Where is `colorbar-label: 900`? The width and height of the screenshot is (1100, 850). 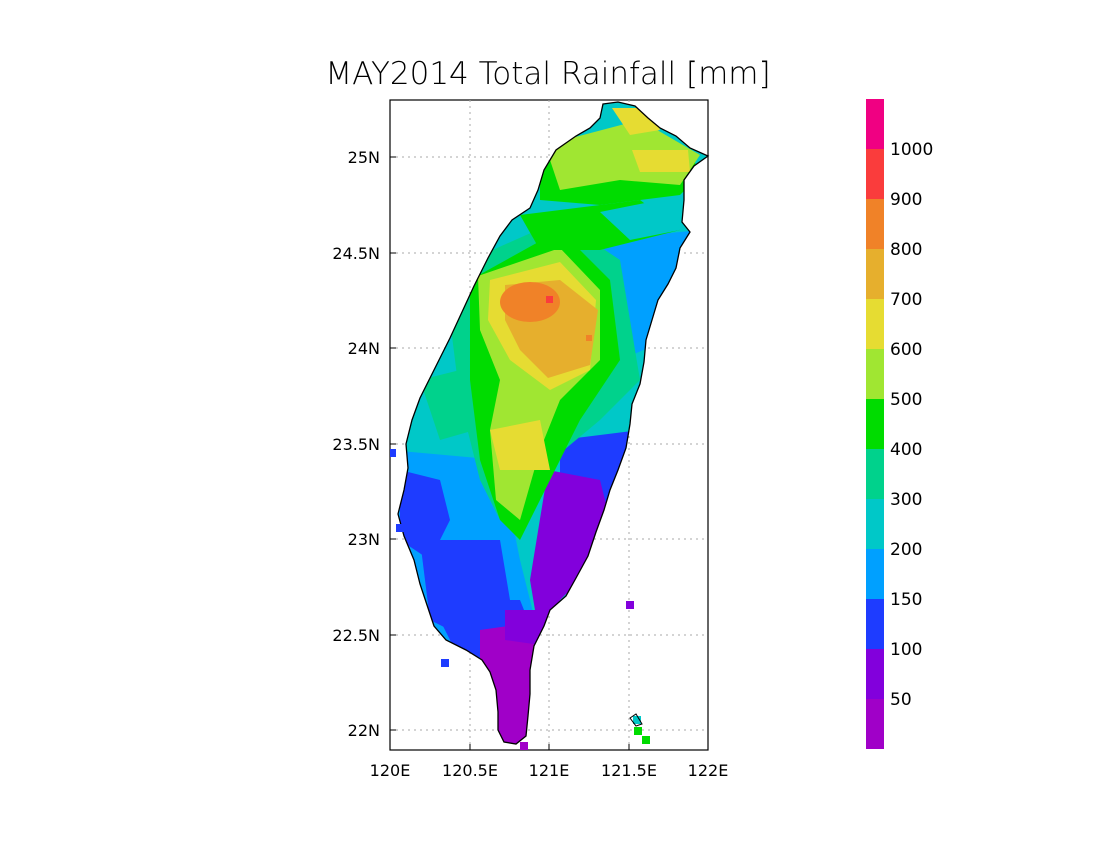
colorbar-label: 900 is located at coordinates (906, 200).